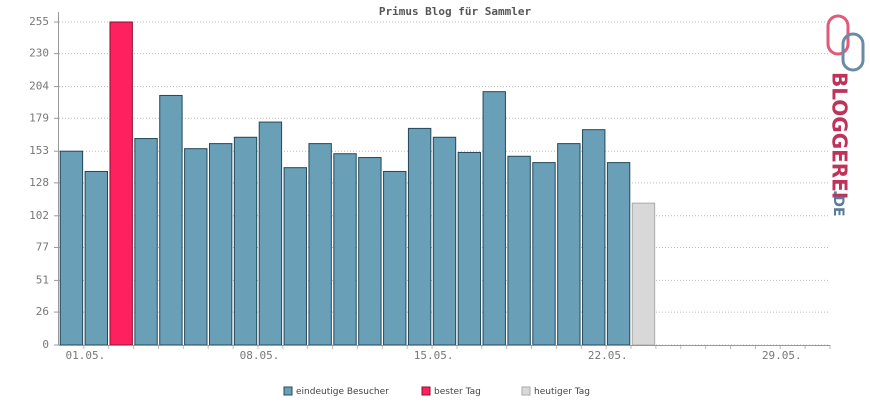 The image size is (870, 404). Describe the element at coordinates (457, 392) in the screenshot. I see `legend-label: bester Tag` at that location.